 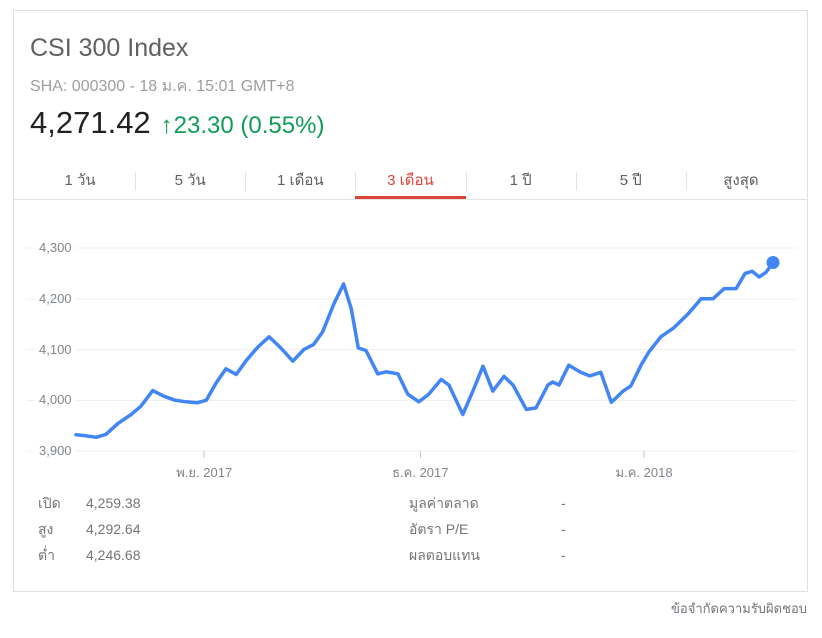 I want to click on x-axis-label: ธ.ค. 2017, so click(x=420, y=472).